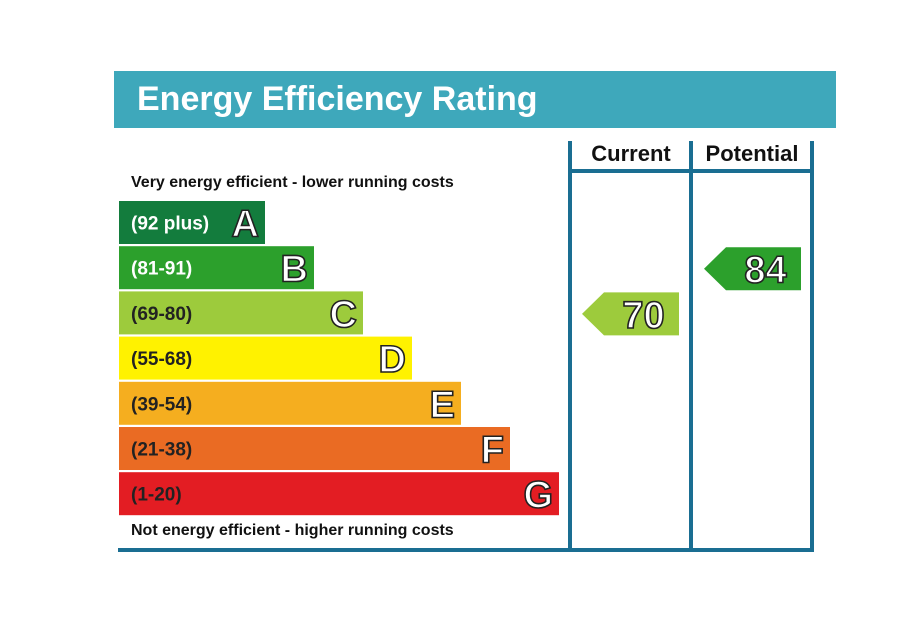 This screenshot has width=904, height=636. I want to click on current-rating-value: 70, so click(643, 316).